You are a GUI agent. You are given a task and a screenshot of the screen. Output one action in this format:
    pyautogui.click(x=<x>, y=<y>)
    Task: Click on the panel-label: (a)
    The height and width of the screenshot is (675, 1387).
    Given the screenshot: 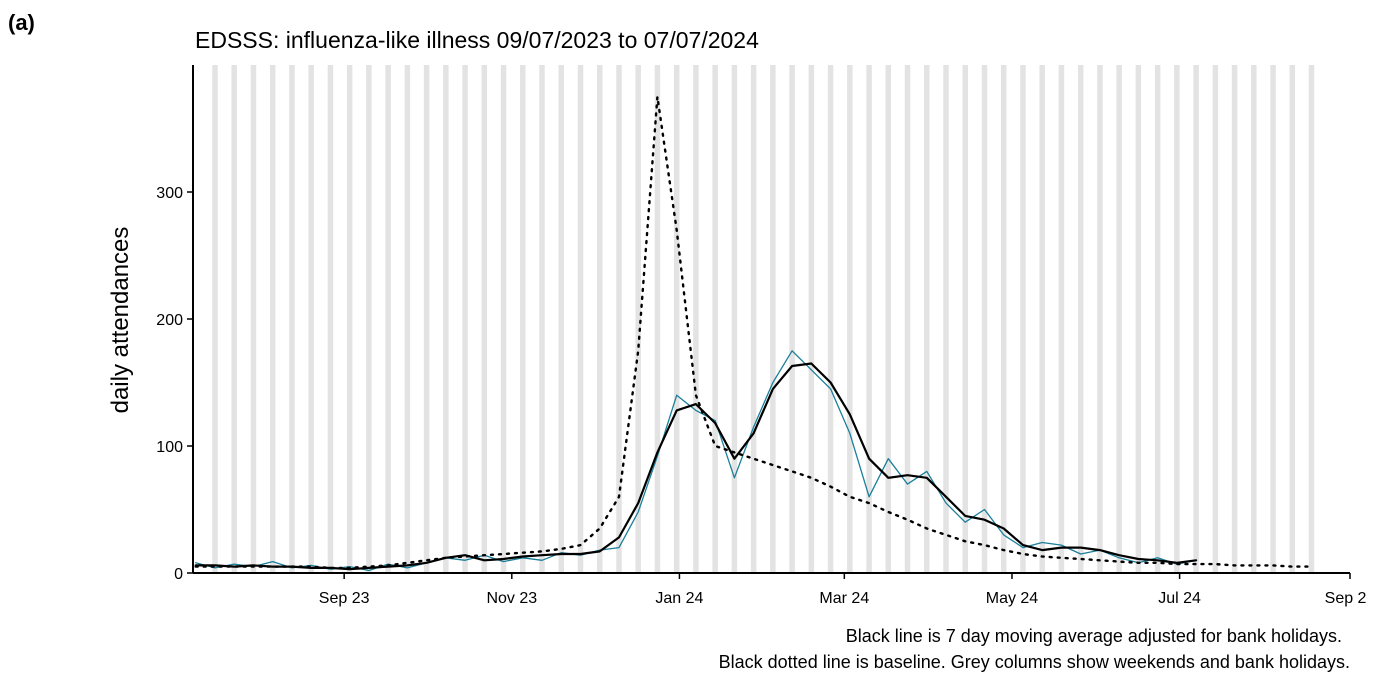 What is the action you would take?
    pyautogui.click(x=21, y=22)
    